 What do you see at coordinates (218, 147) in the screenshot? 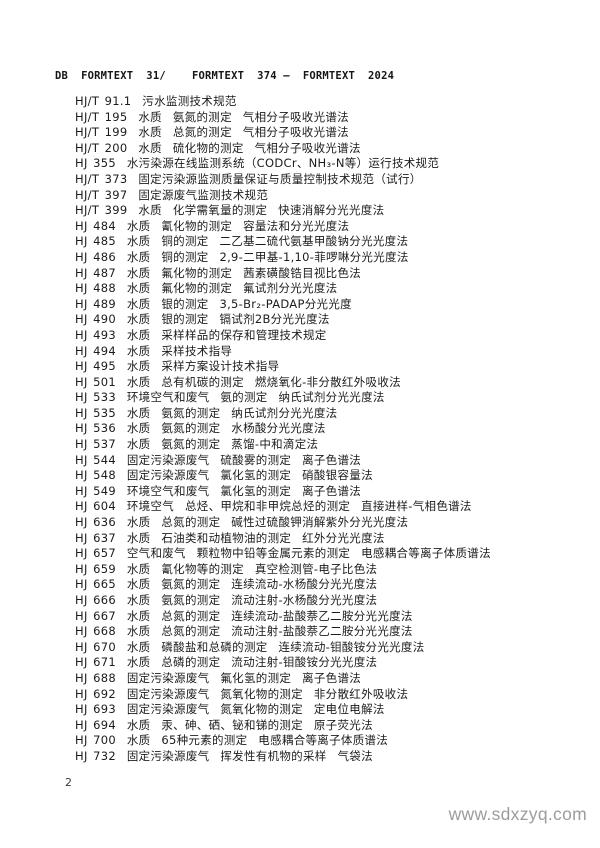
I see `standard-list-item: HJ/T 200 水质 硫化物的测定 气相分子吸收光谱法` at bounding box center [218, 147].